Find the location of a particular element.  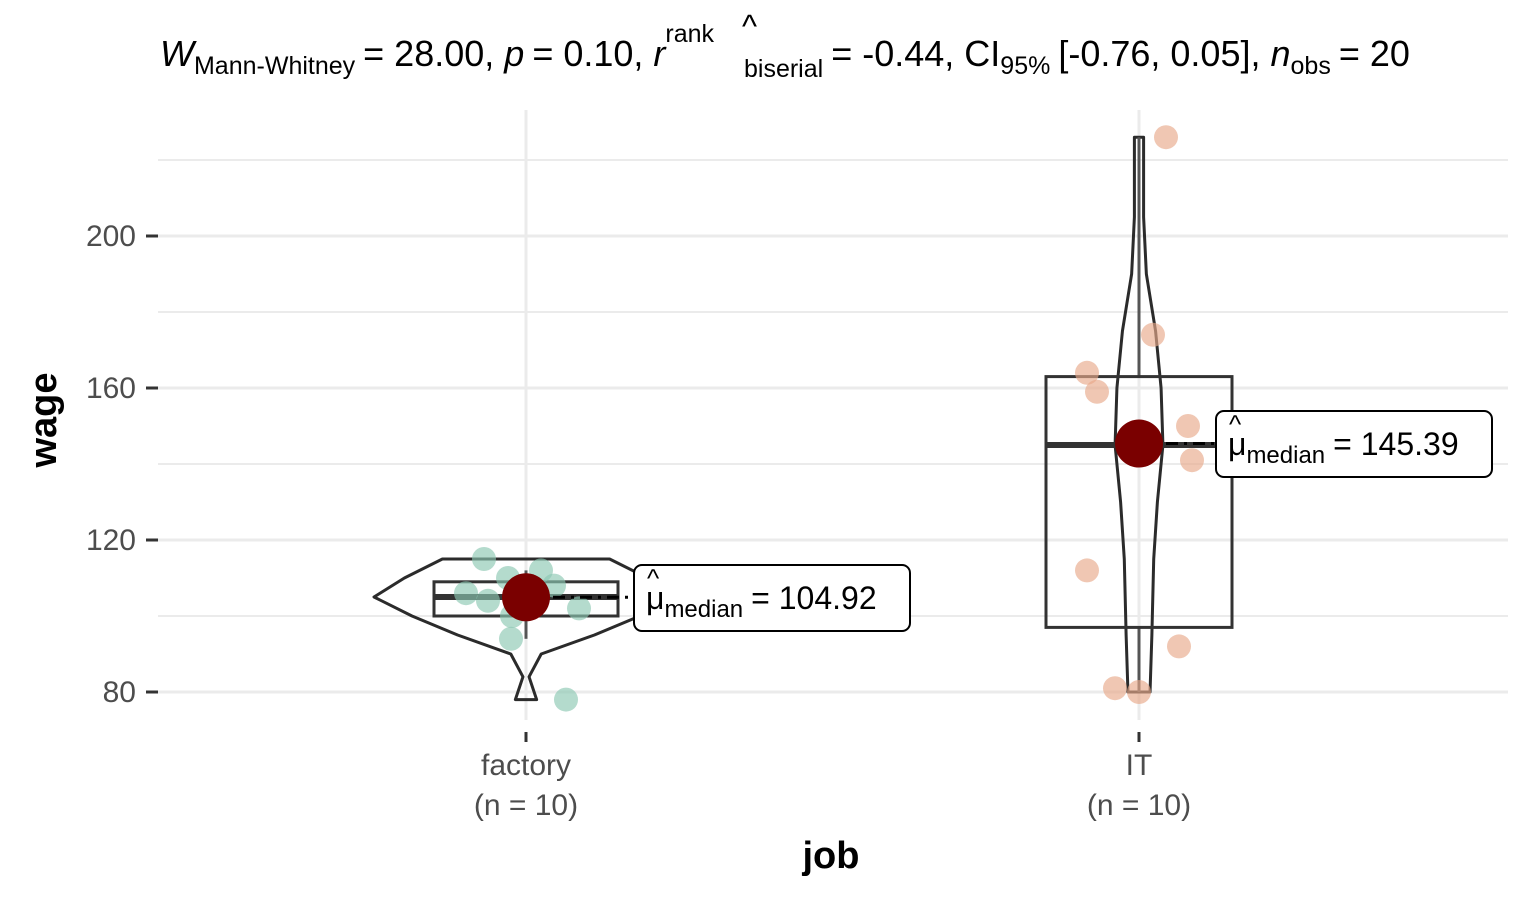

group-factory: μmedian = 104.92 ^ is located at coordinates (641, 629).